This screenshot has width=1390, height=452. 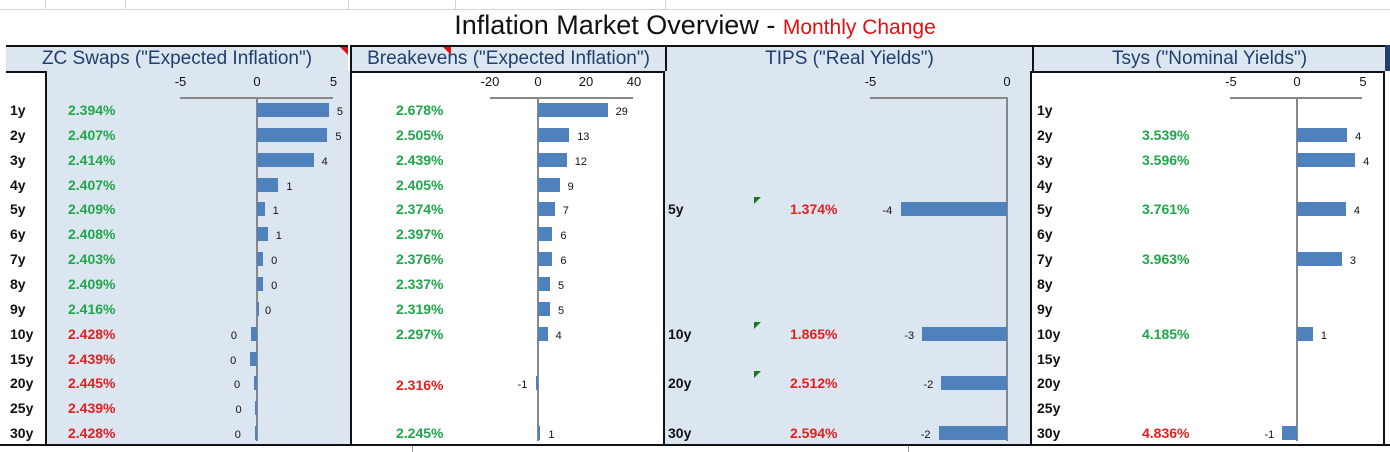 What do you see at coordinates (1387, 58) in the screenshot?
I see `next-column-header-edge` at bounding box center [1387, 58].